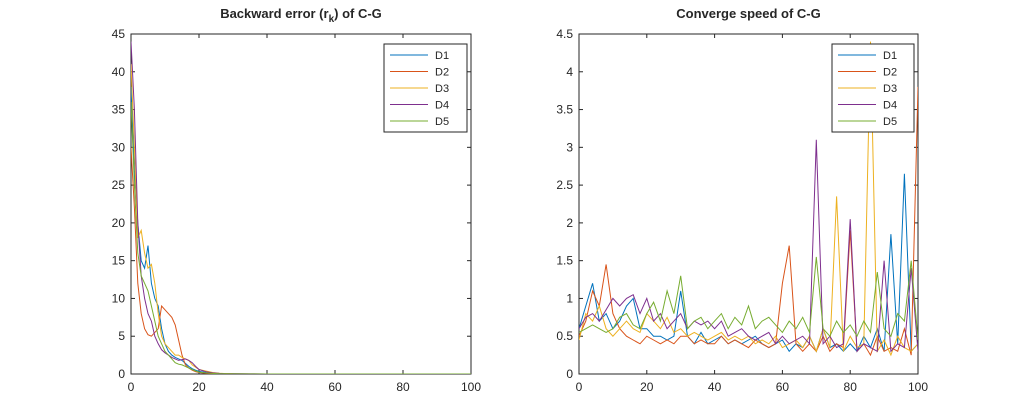 The image size is (1014, 420). Describe the element at coordinates (569, 298) in the screenshot. I see `y-tick-label: 1` at that location.